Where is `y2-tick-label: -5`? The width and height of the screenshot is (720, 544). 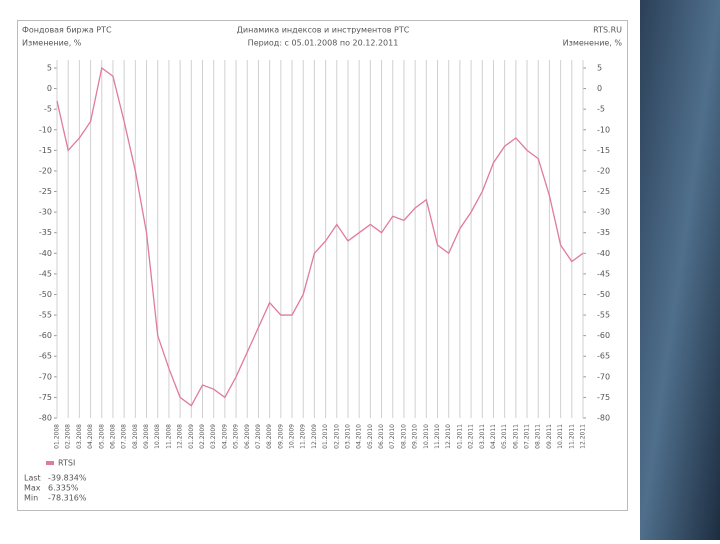 y2-tick-label: -5 is located at coordinates (601, 109).